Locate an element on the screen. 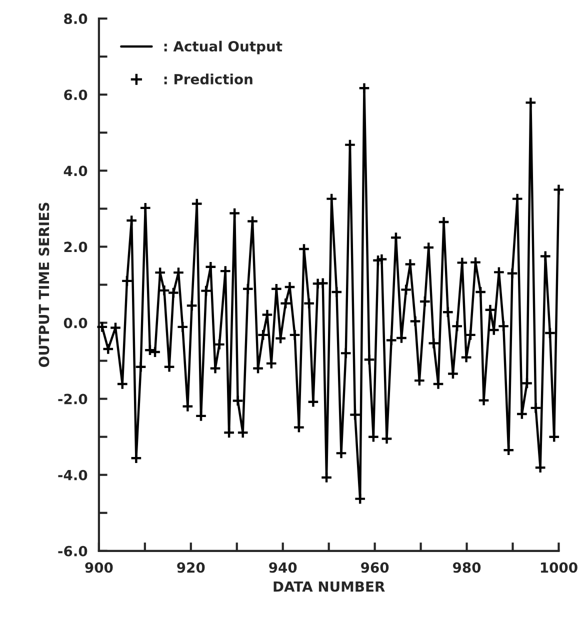 This screenshot has height=619, width=582. legend-label: : Actual Output is located at coordinates (223, 47).